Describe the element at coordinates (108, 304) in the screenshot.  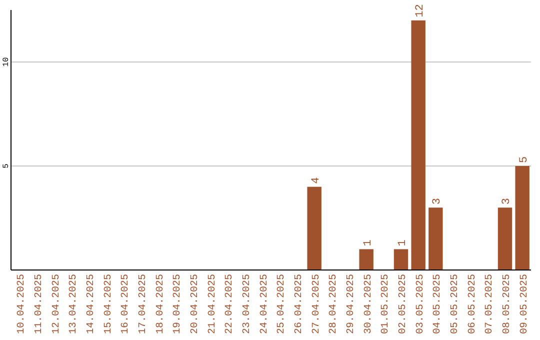
I see `x-tick-label: 15.04.2025` at that location.